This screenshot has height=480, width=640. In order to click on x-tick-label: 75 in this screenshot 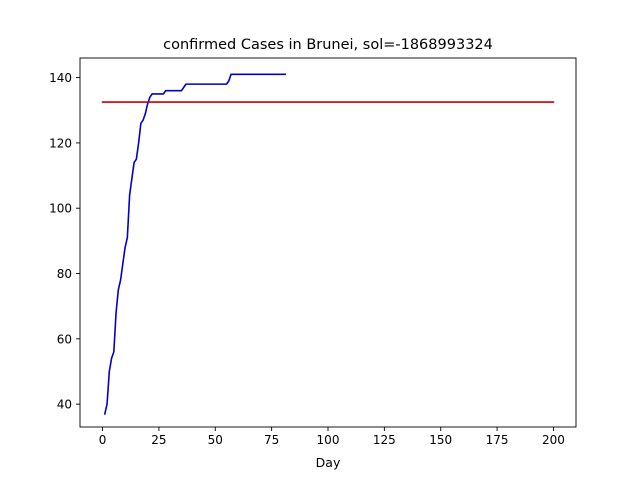, I will do `click(271, 440)`.